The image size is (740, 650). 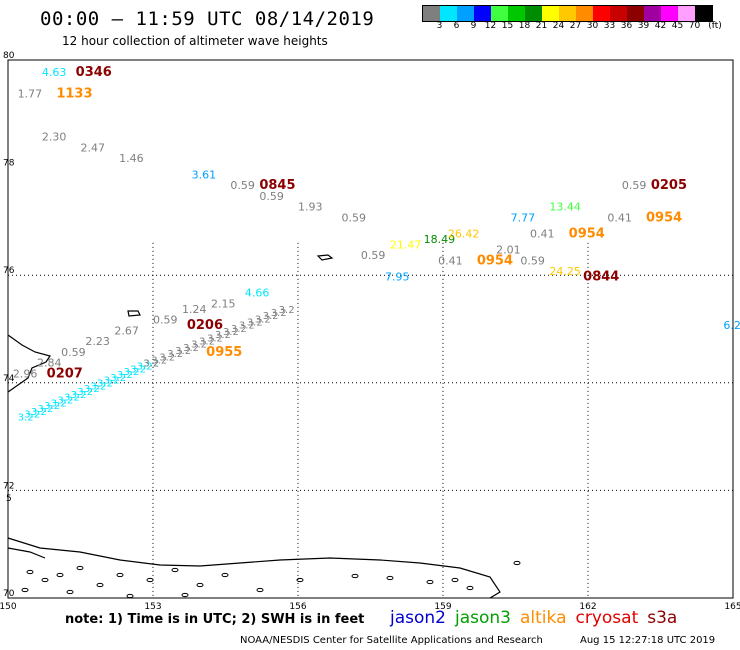 I want to click on swh-label: 1.46, so click(x=131, y=158).